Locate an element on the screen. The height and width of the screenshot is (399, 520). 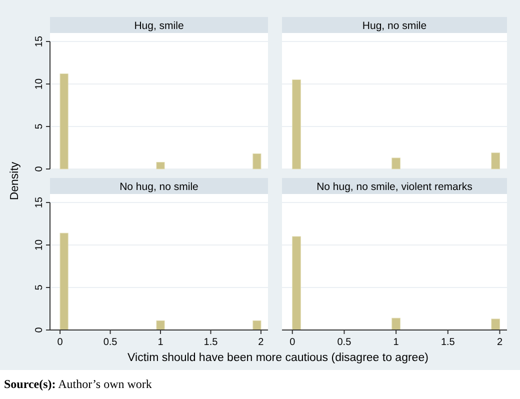
source-note: Source(s): Author’s own work is located at coordinates (78, 384).